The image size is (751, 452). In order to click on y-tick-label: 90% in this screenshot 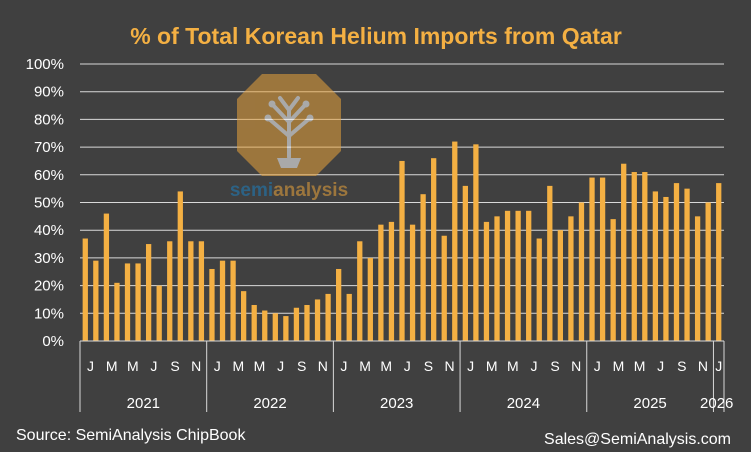, I will do `click(49, 92)`.